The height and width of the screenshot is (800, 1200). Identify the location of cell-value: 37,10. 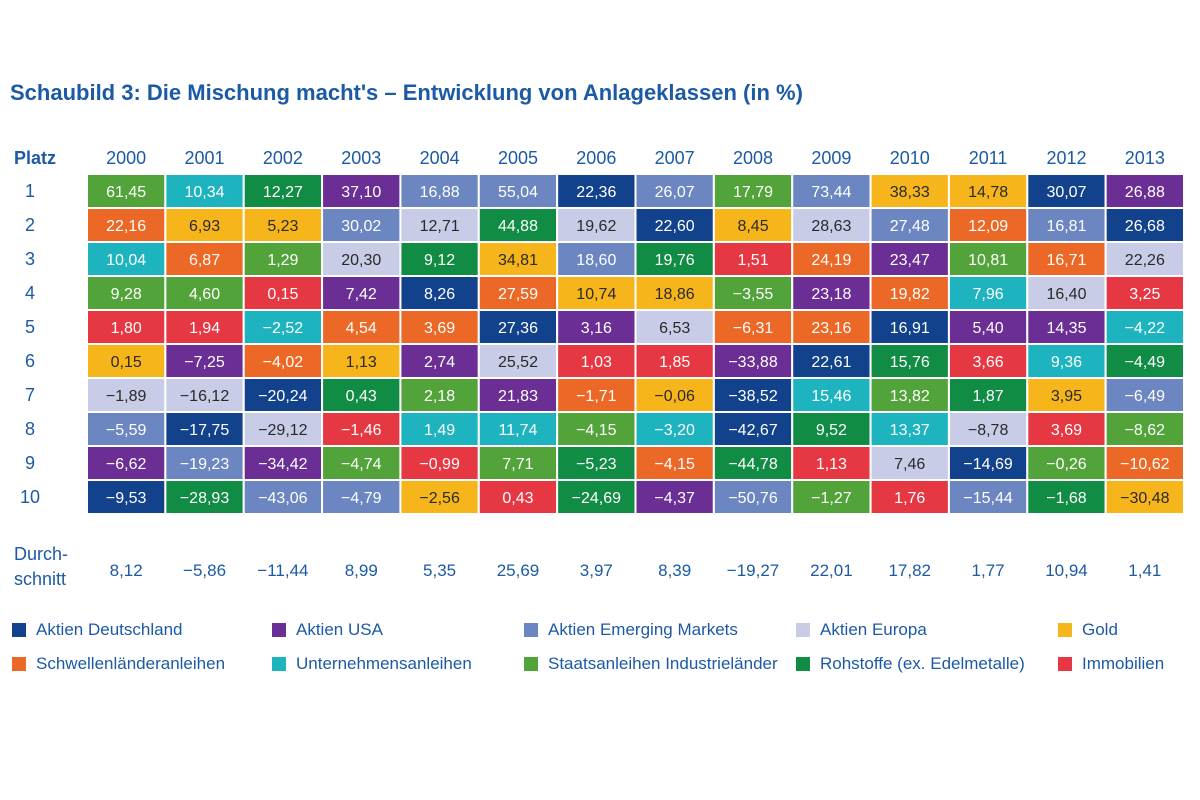
(361, 192).